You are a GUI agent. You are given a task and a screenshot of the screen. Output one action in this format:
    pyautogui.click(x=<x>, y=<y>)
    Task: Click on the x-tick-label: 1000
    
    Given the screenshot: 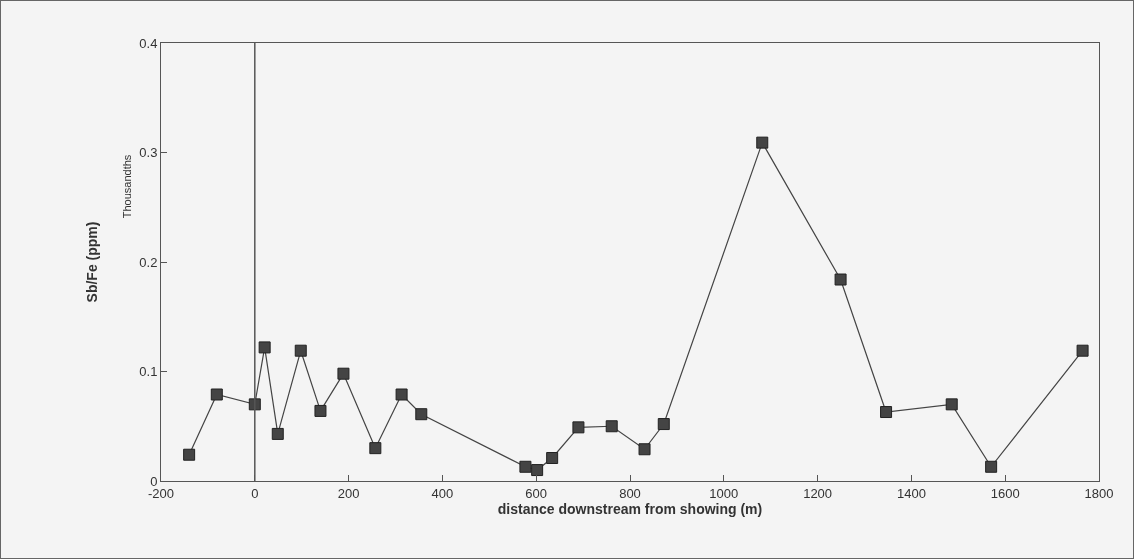 What is the action you would take?
    pyautogui.click(x=724, y=493)
    